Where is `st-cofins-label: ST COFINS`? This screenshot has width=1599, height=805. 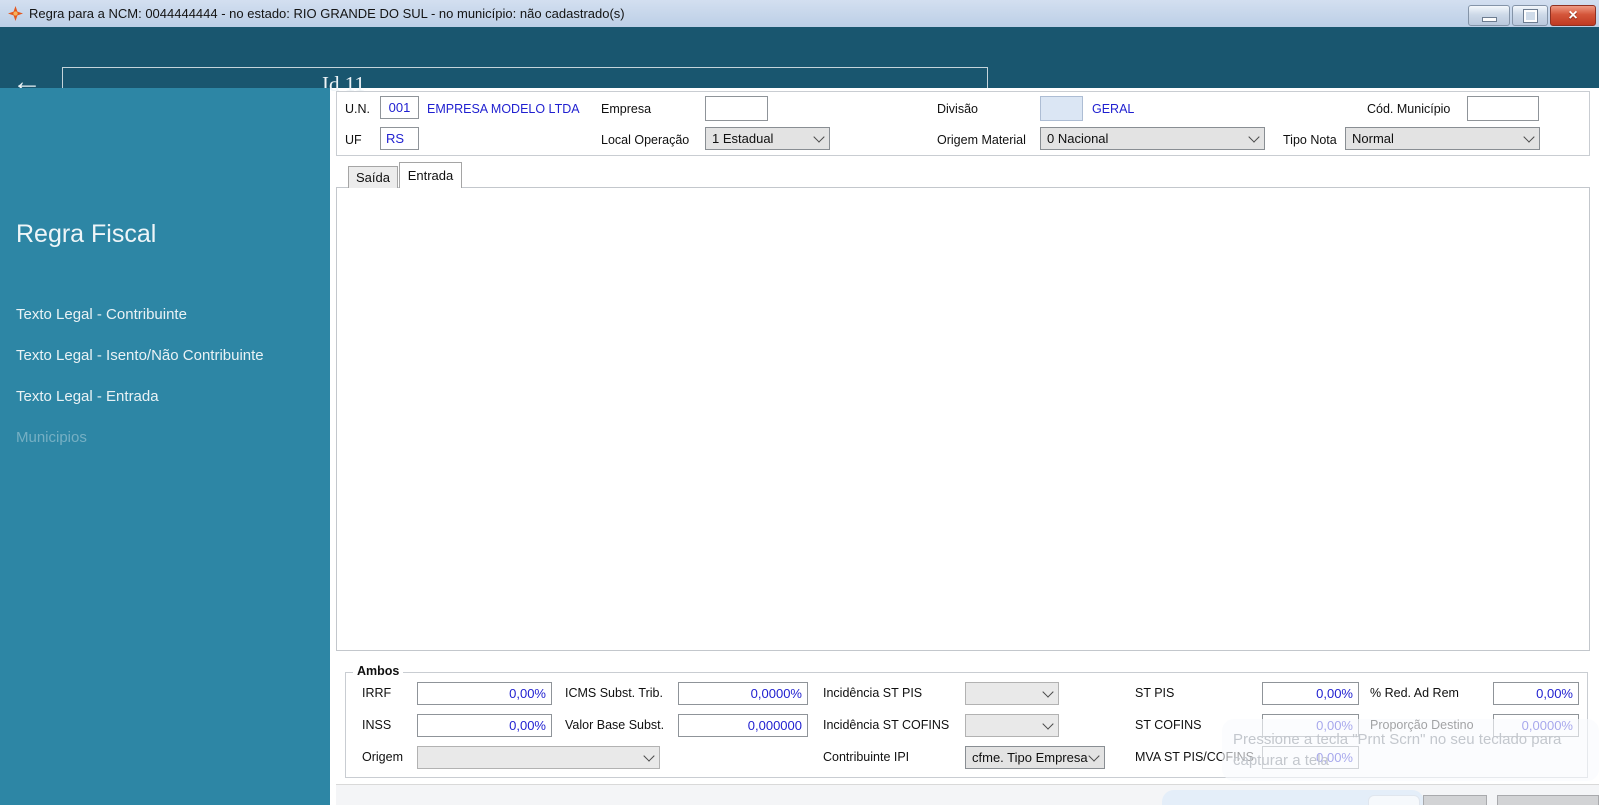
st-cofins-label: ST COFINS is located at coordinates (1168, 725).